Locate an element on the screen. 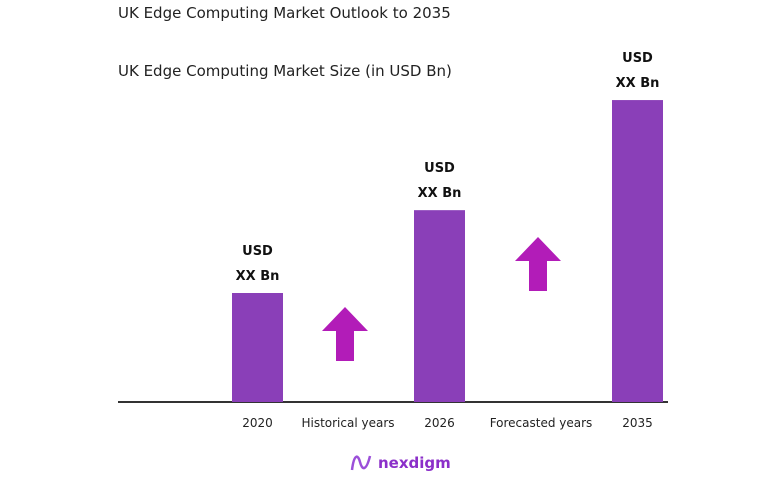  x-tick-label: 2026 is located at coordinates (439, 423).